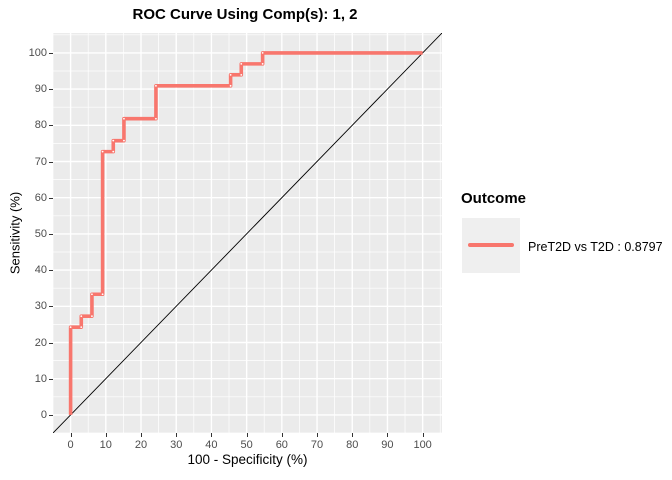 The image size is (672, 480). What do you see at coordinates (40, 89) in the screenshot?
I see `y-tick-label: 90` at bounding box center [40, 89].